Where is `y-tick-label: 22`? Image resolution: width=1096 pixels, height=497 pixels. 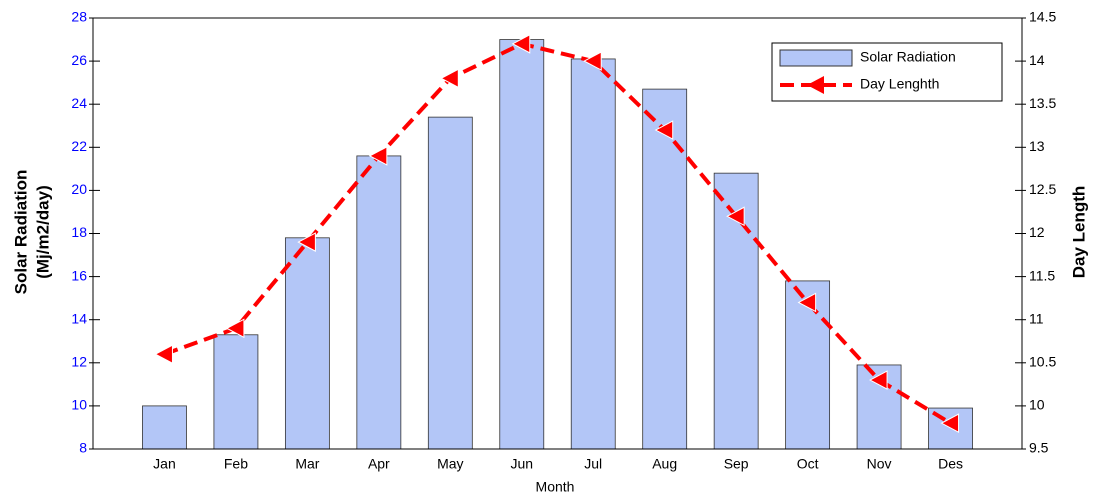 y-tick-label: 22 is located at coordinates (79, 146).